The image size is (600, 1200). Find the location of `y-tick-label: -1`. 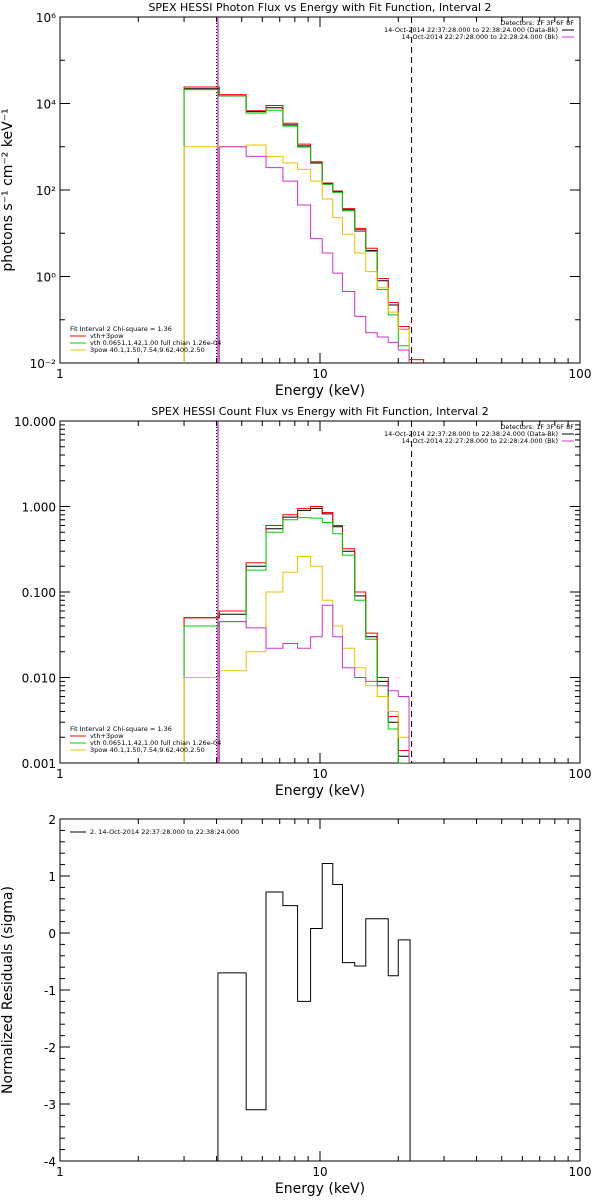

y-tick-label: -1 is located at coordinates (50, 991).